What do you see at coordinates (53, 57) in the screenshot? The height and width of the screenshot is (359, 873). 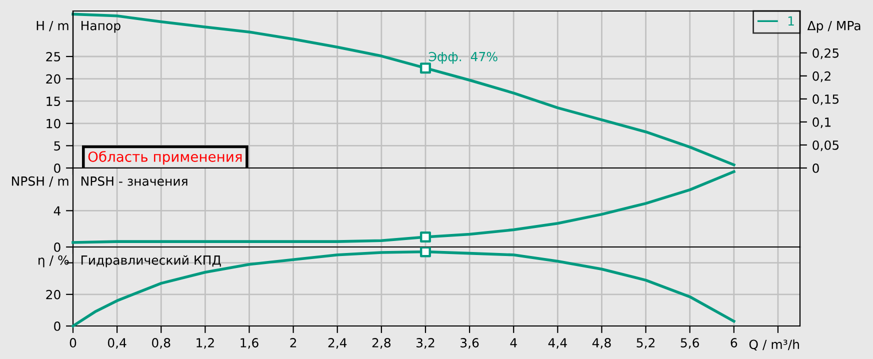 I see `y-tick-label: 25` at bounding box center [53, 57].